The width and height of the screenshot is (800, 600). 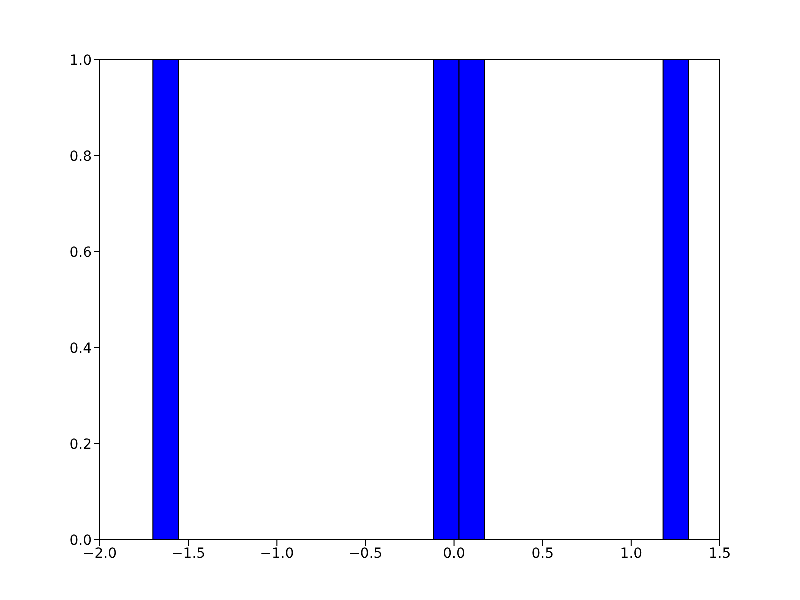 What do you see at coordinates (189, 554) in the screenshot?
I see `x-tick-label: −1.5` at bounding box center [189, 554].